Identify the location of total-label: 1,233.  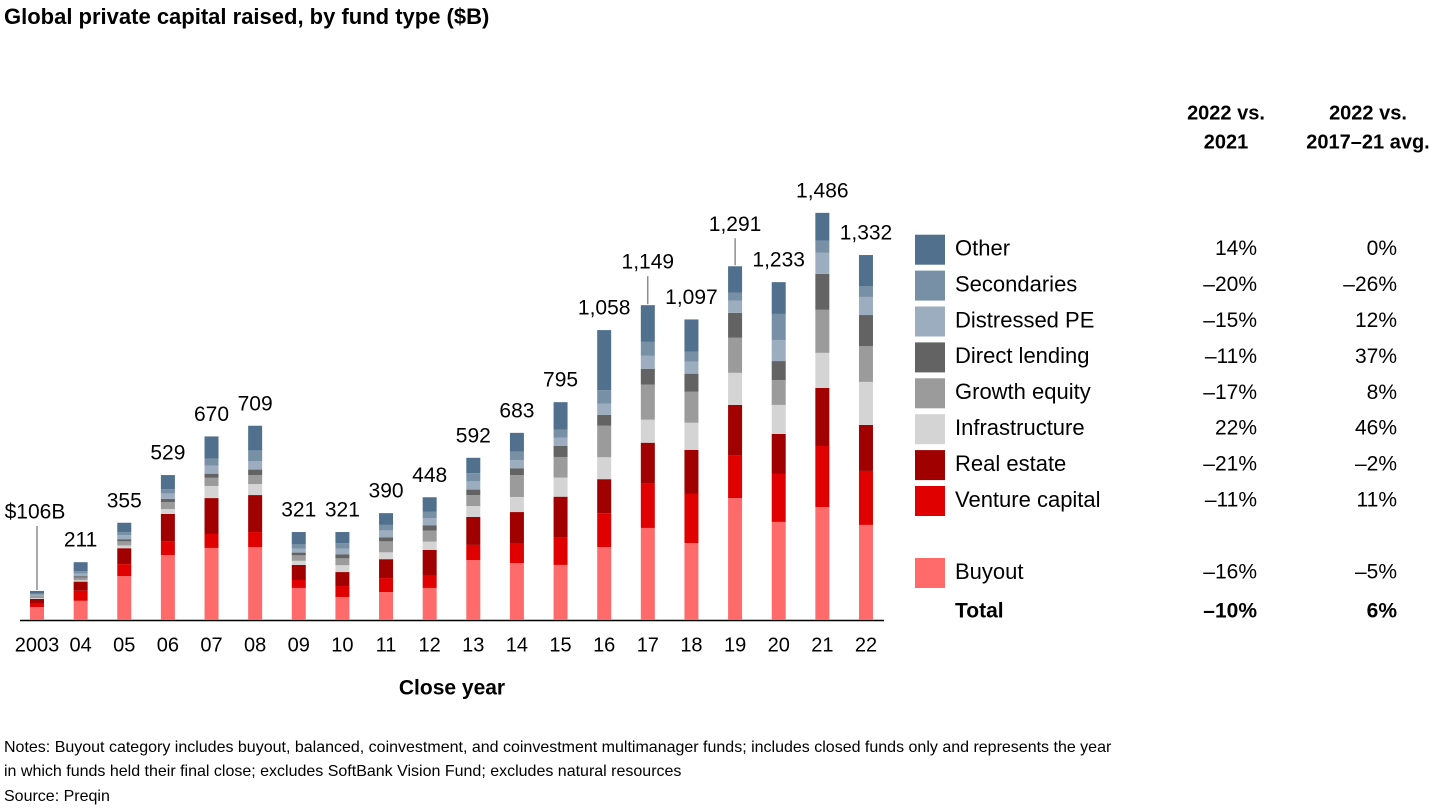
(778, 260).